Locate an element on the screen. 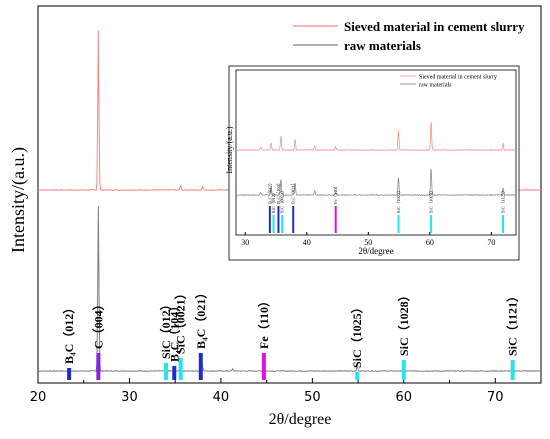 Image resolution: width=550 pixels, height=439 pixels. inset-reference-label: B₄C（104） is located at coordinates (278, 192).